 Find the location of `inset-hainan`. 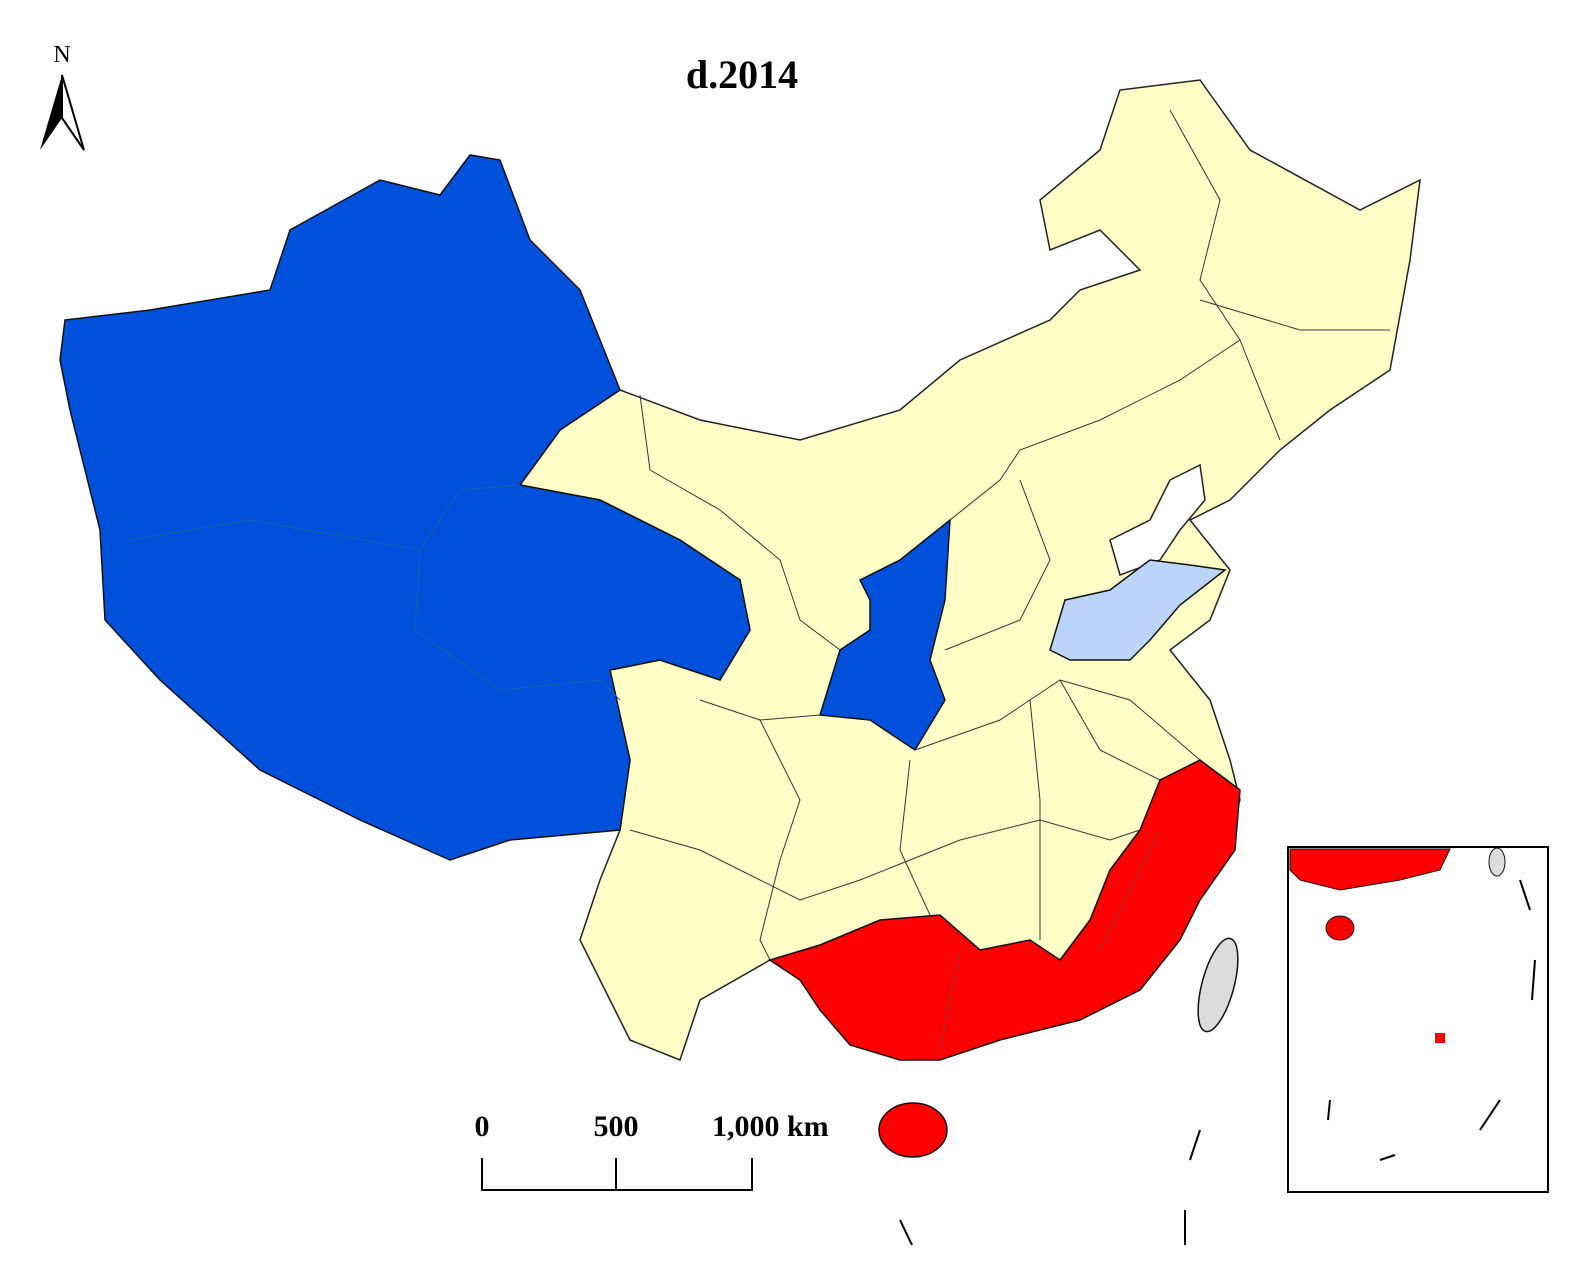

inset-hainan is located at coordinates (1340, 928).